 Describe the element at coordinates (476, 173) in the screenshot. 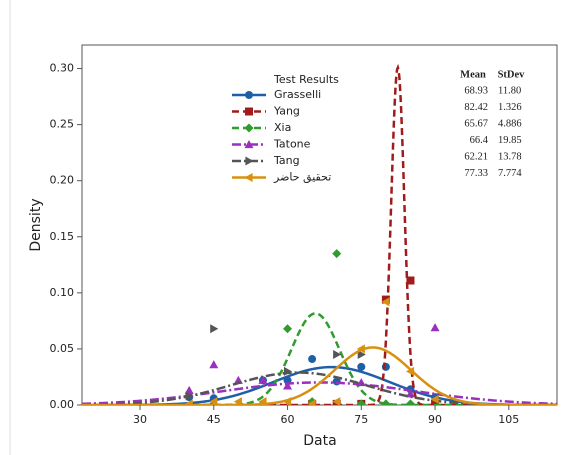

I see `mean-value: 77.33` at that location.